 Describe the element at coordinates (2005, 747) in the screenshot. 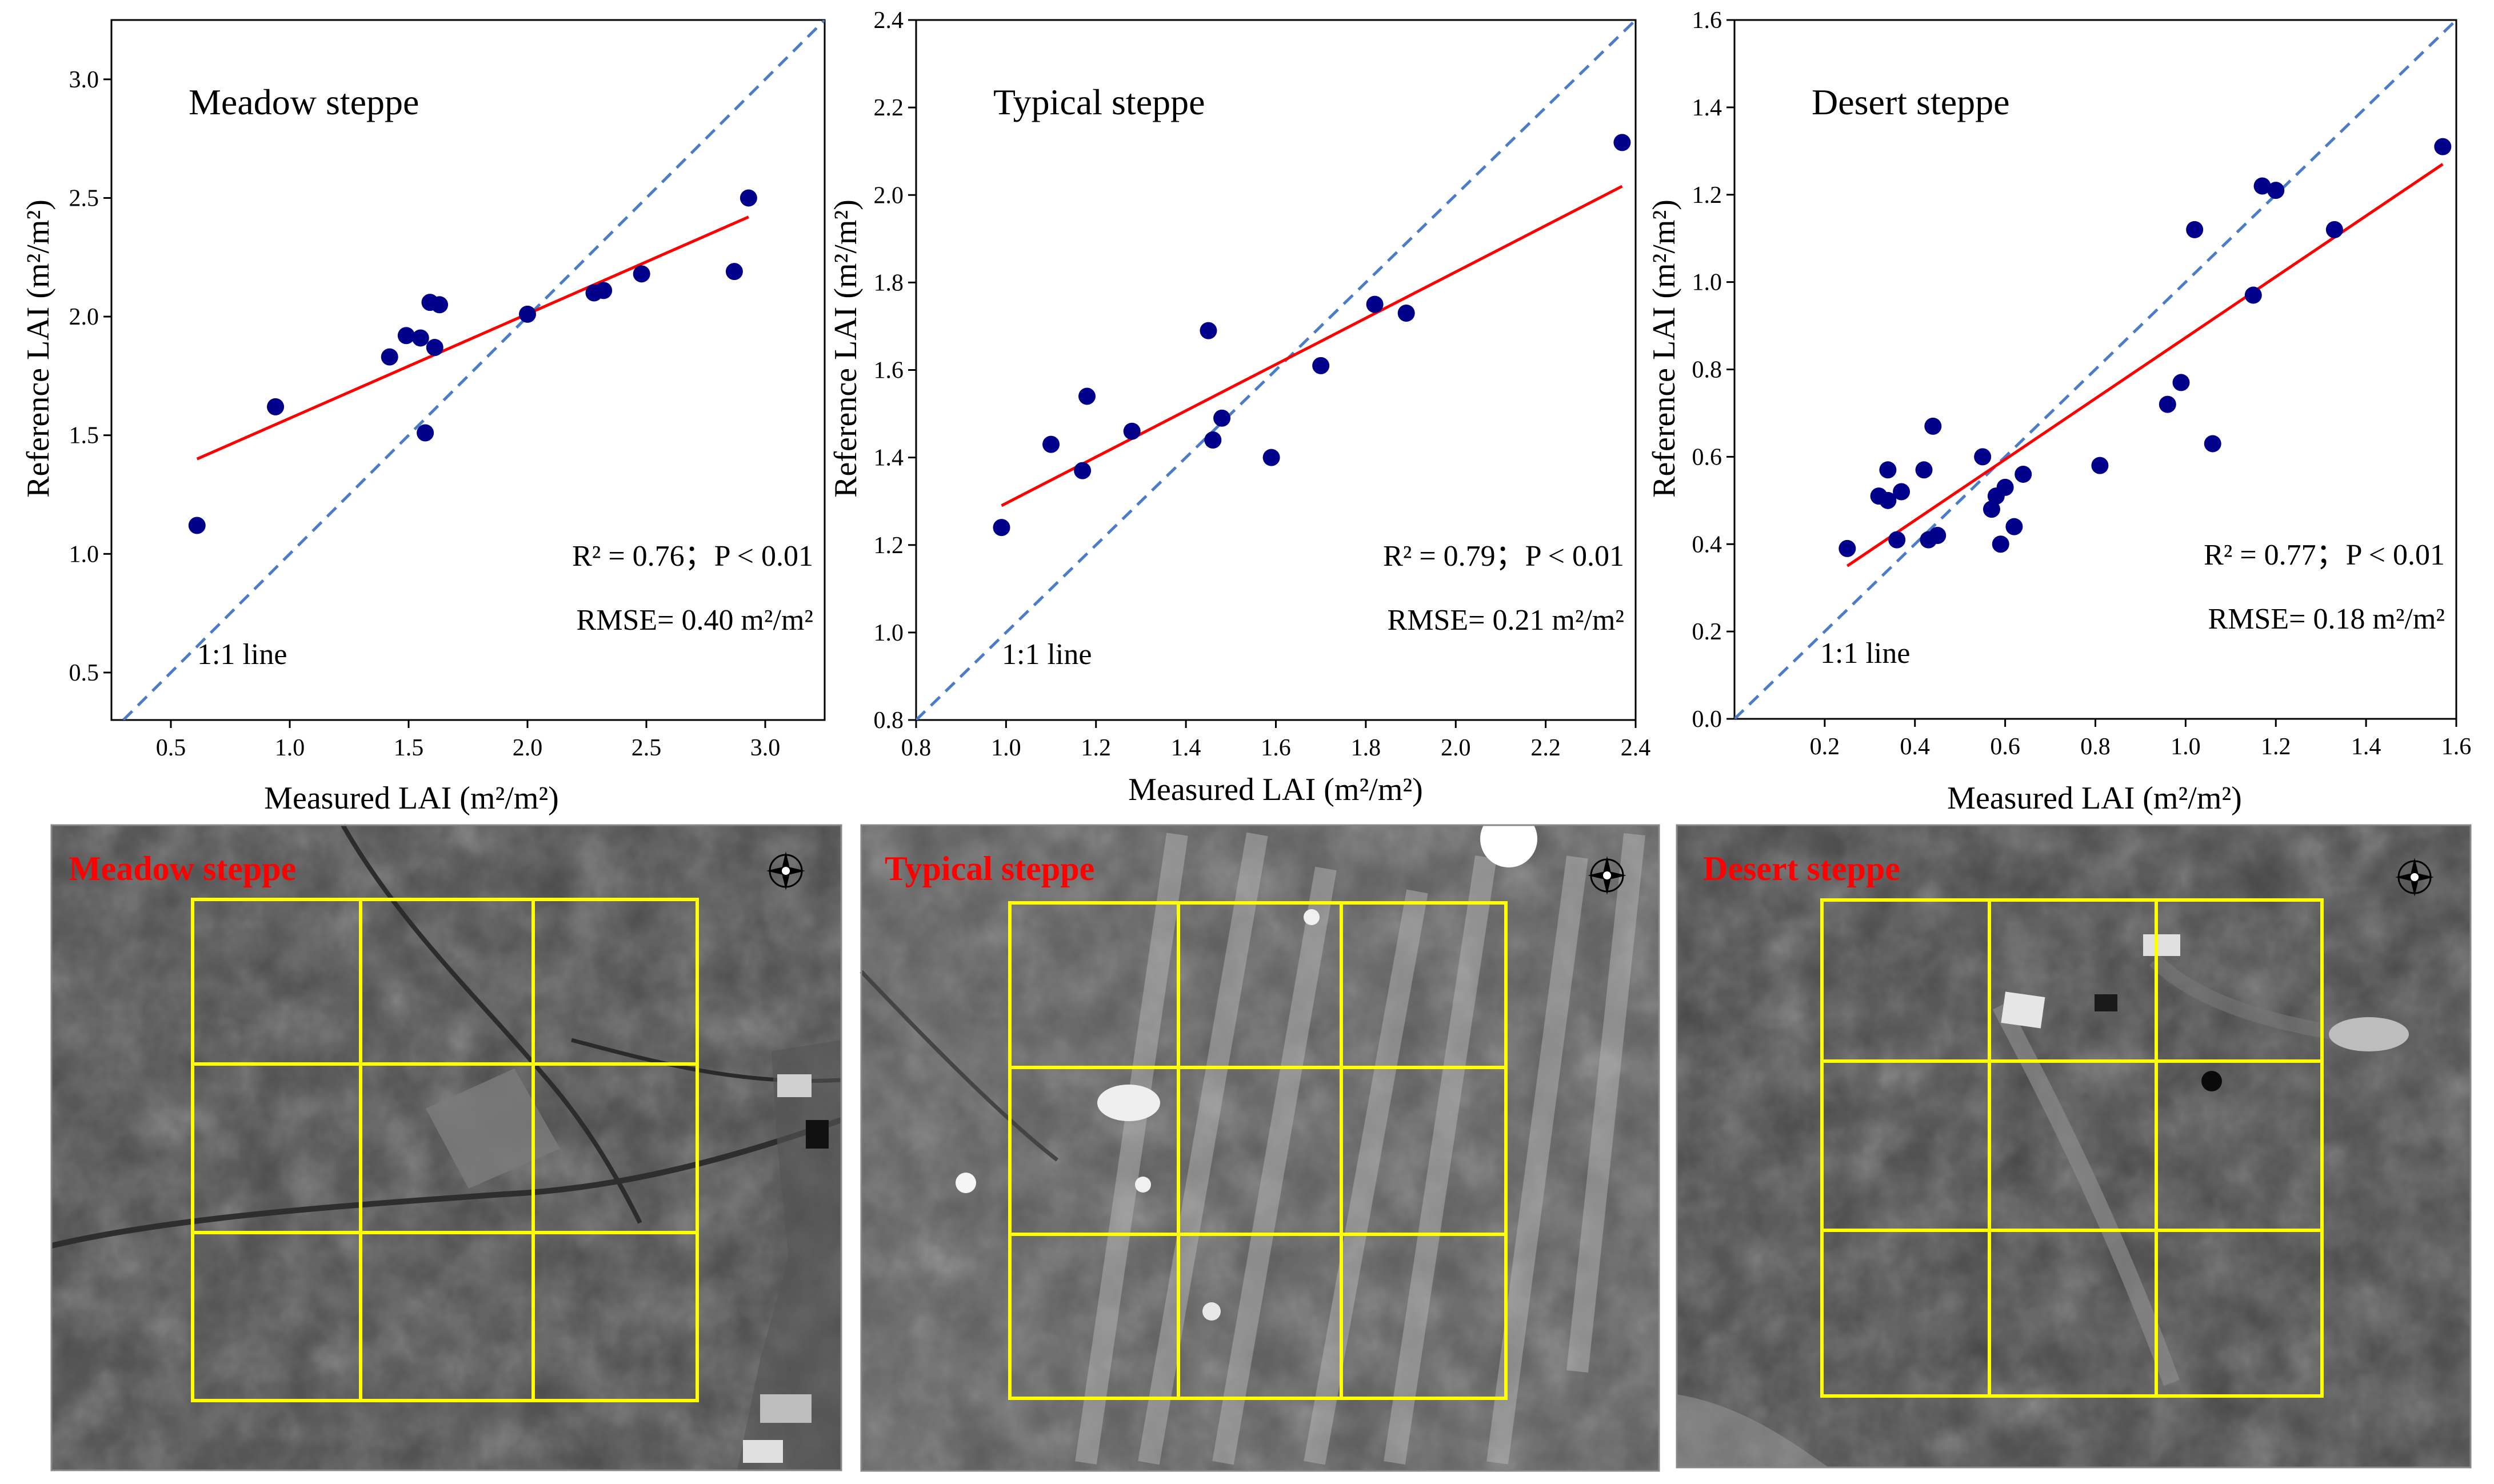

I see `x-tick-label: 0.6` at that location.